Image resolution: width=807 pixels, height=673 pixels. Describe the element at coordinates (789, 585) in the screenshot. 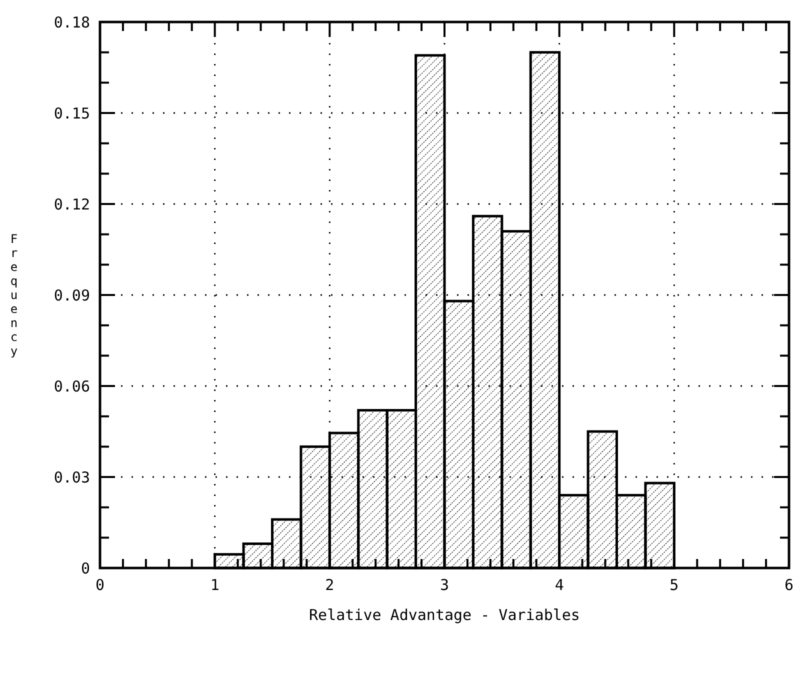

I see `x-tick-label: 6` at that location.